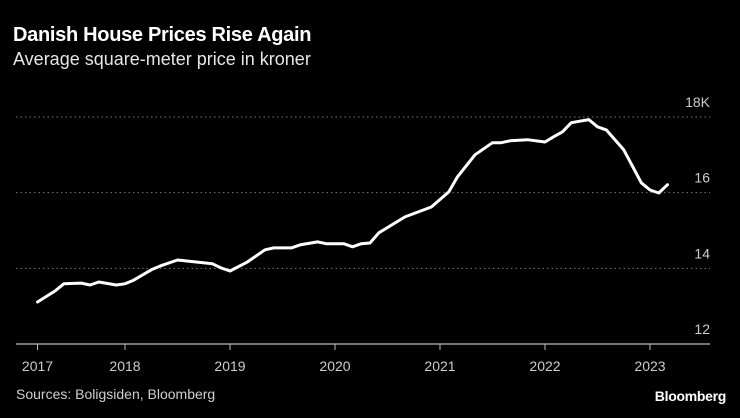  I want to click on x-tick-label: 2017, so click(37, 366).